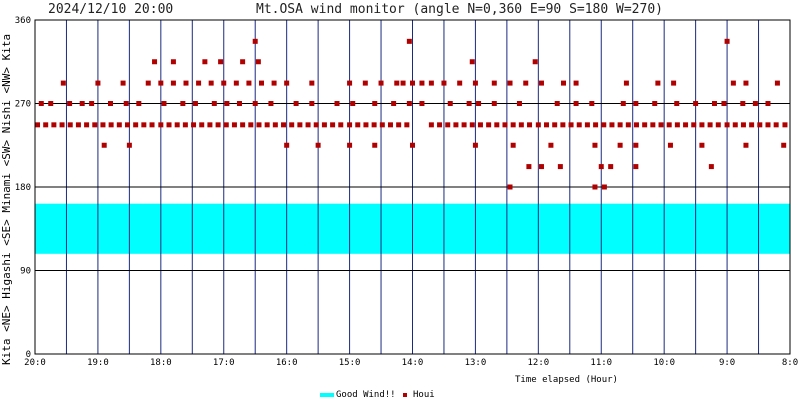 The width and height of the screenshot is (800, 400). I want to click on legend-good-wind-label: Good Wind!!, so click(366, 395).